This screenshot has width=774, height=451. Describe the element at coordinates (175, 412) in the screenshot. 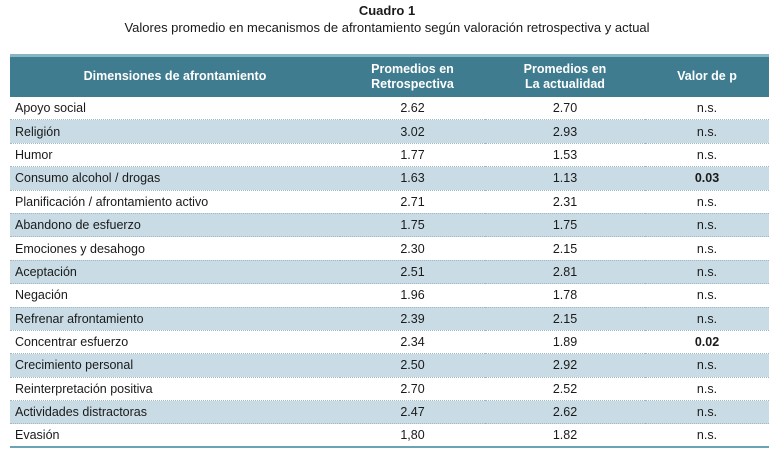

I see `dimension-cell: Actividades distractoras` at that location.